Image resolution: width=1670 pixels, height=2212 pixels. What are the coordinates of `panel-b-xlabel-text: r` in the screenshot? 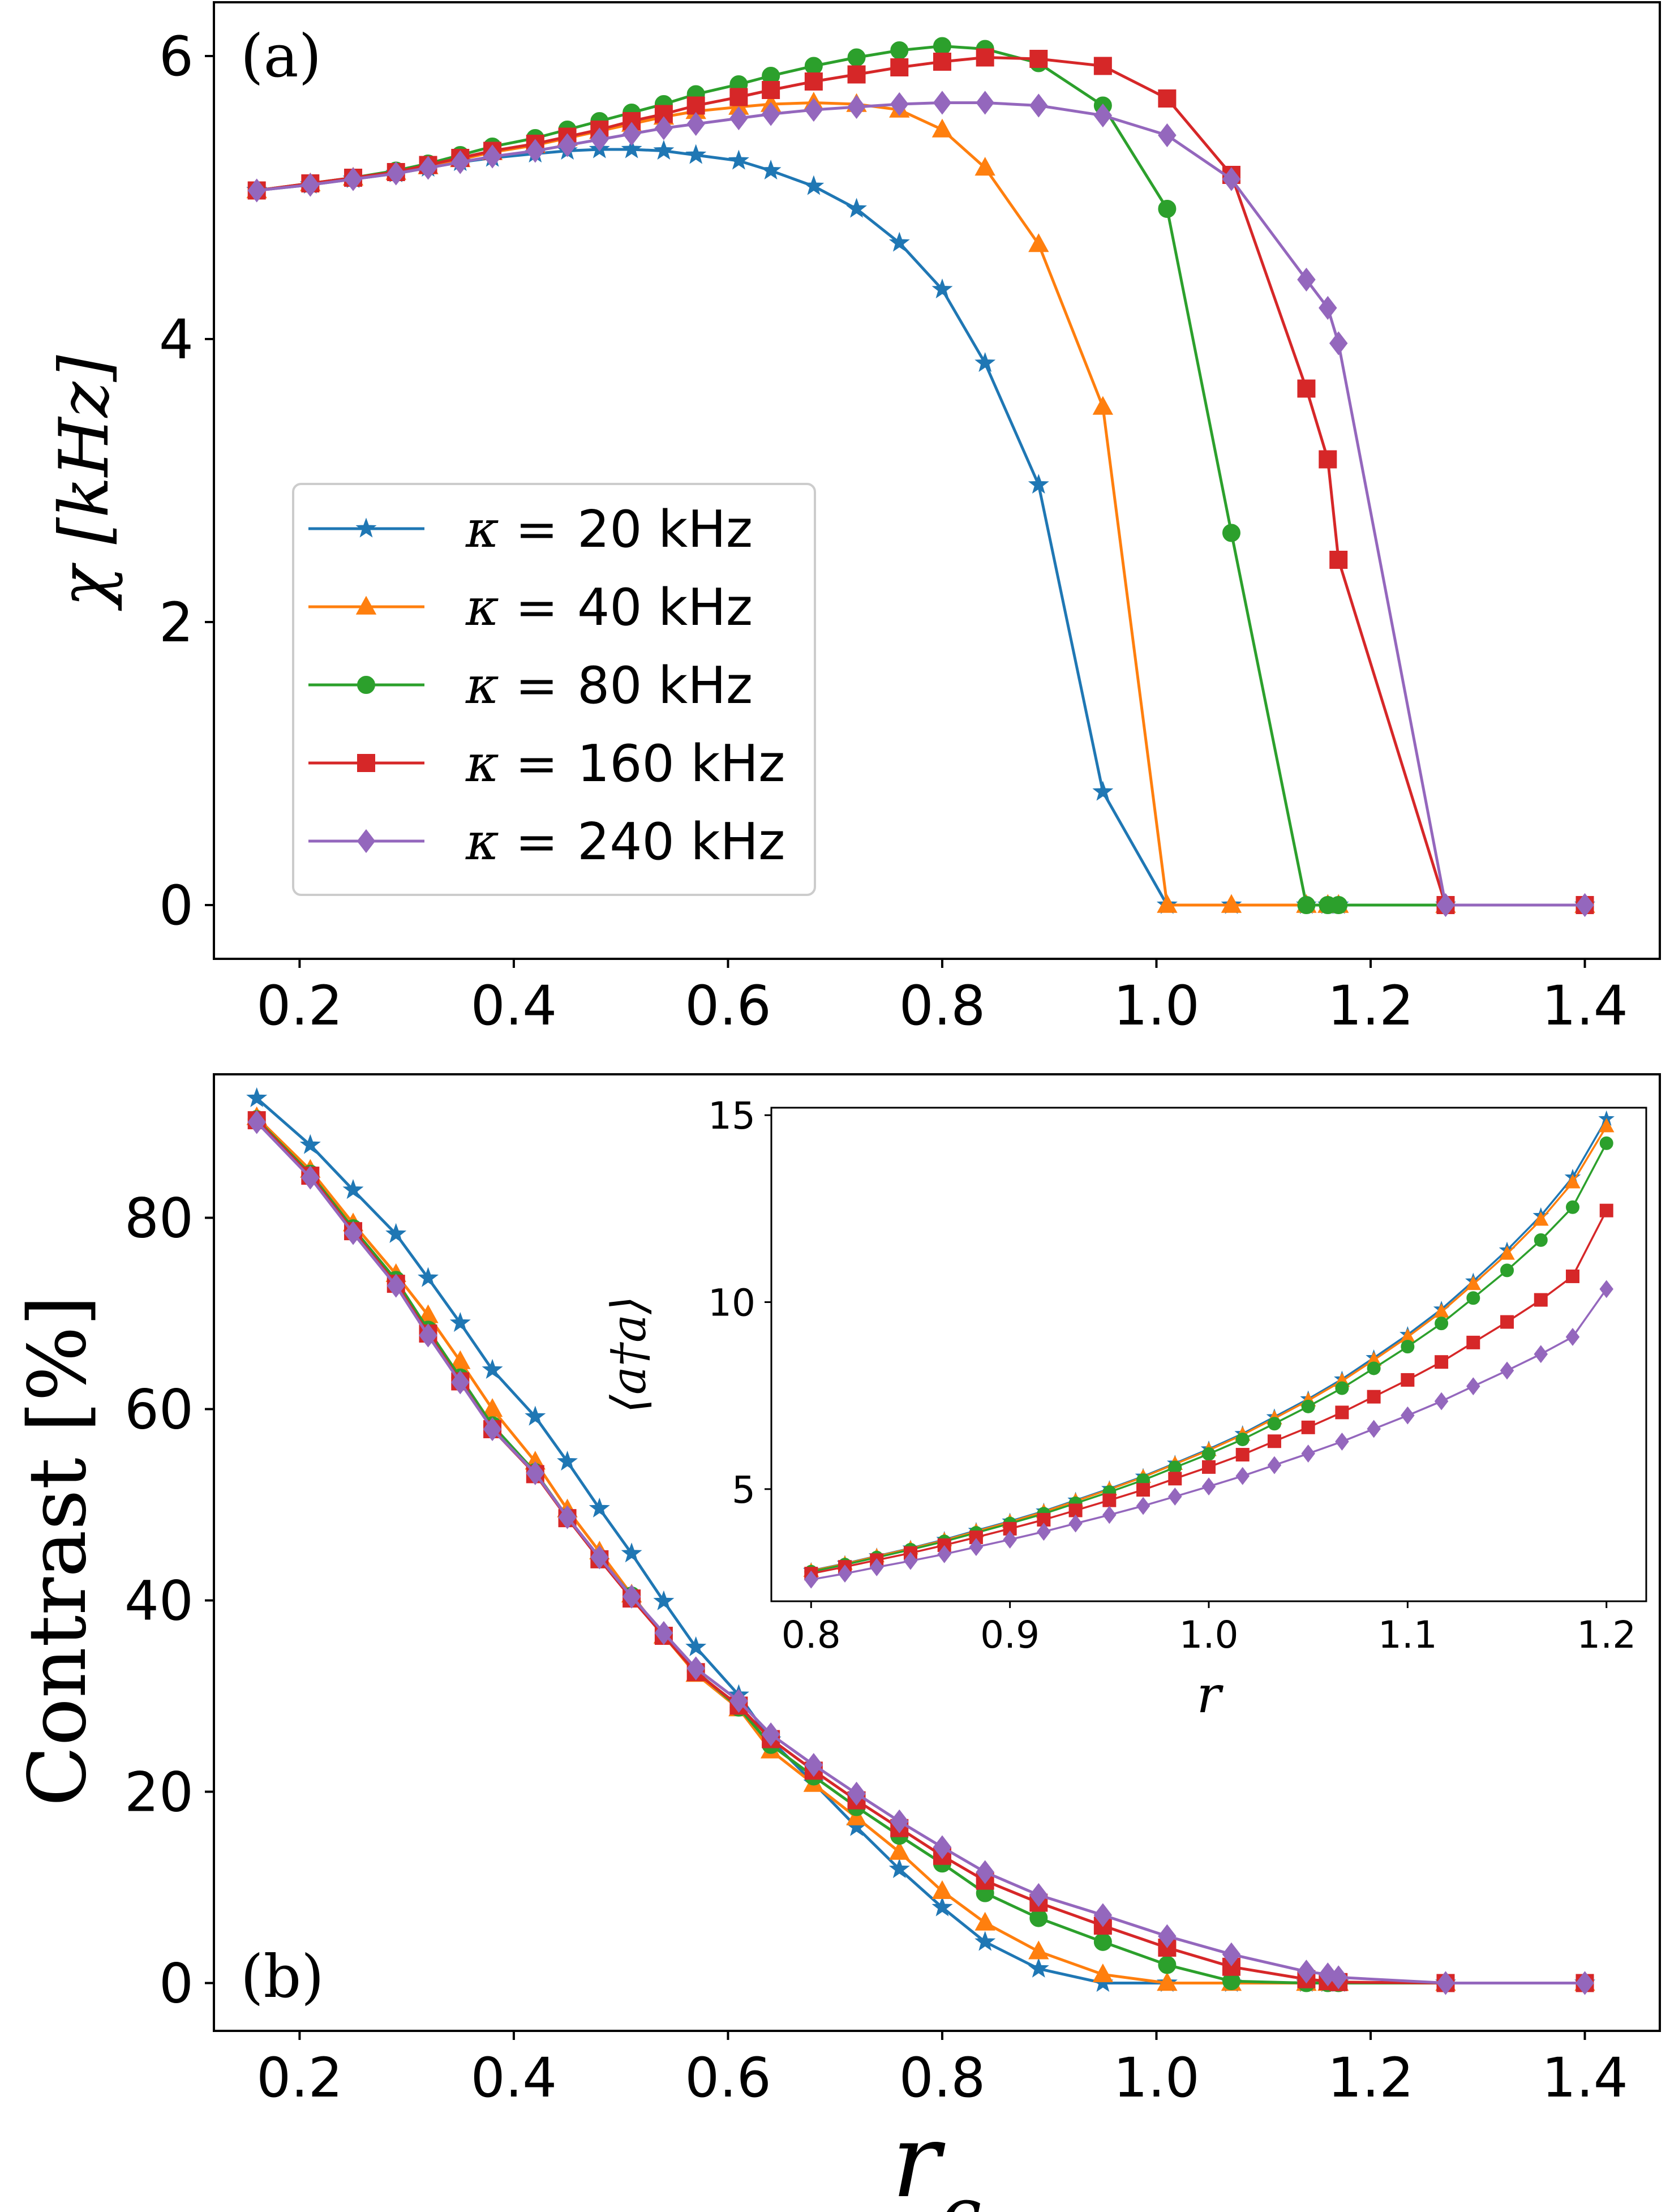 It's located at (919, 2157).